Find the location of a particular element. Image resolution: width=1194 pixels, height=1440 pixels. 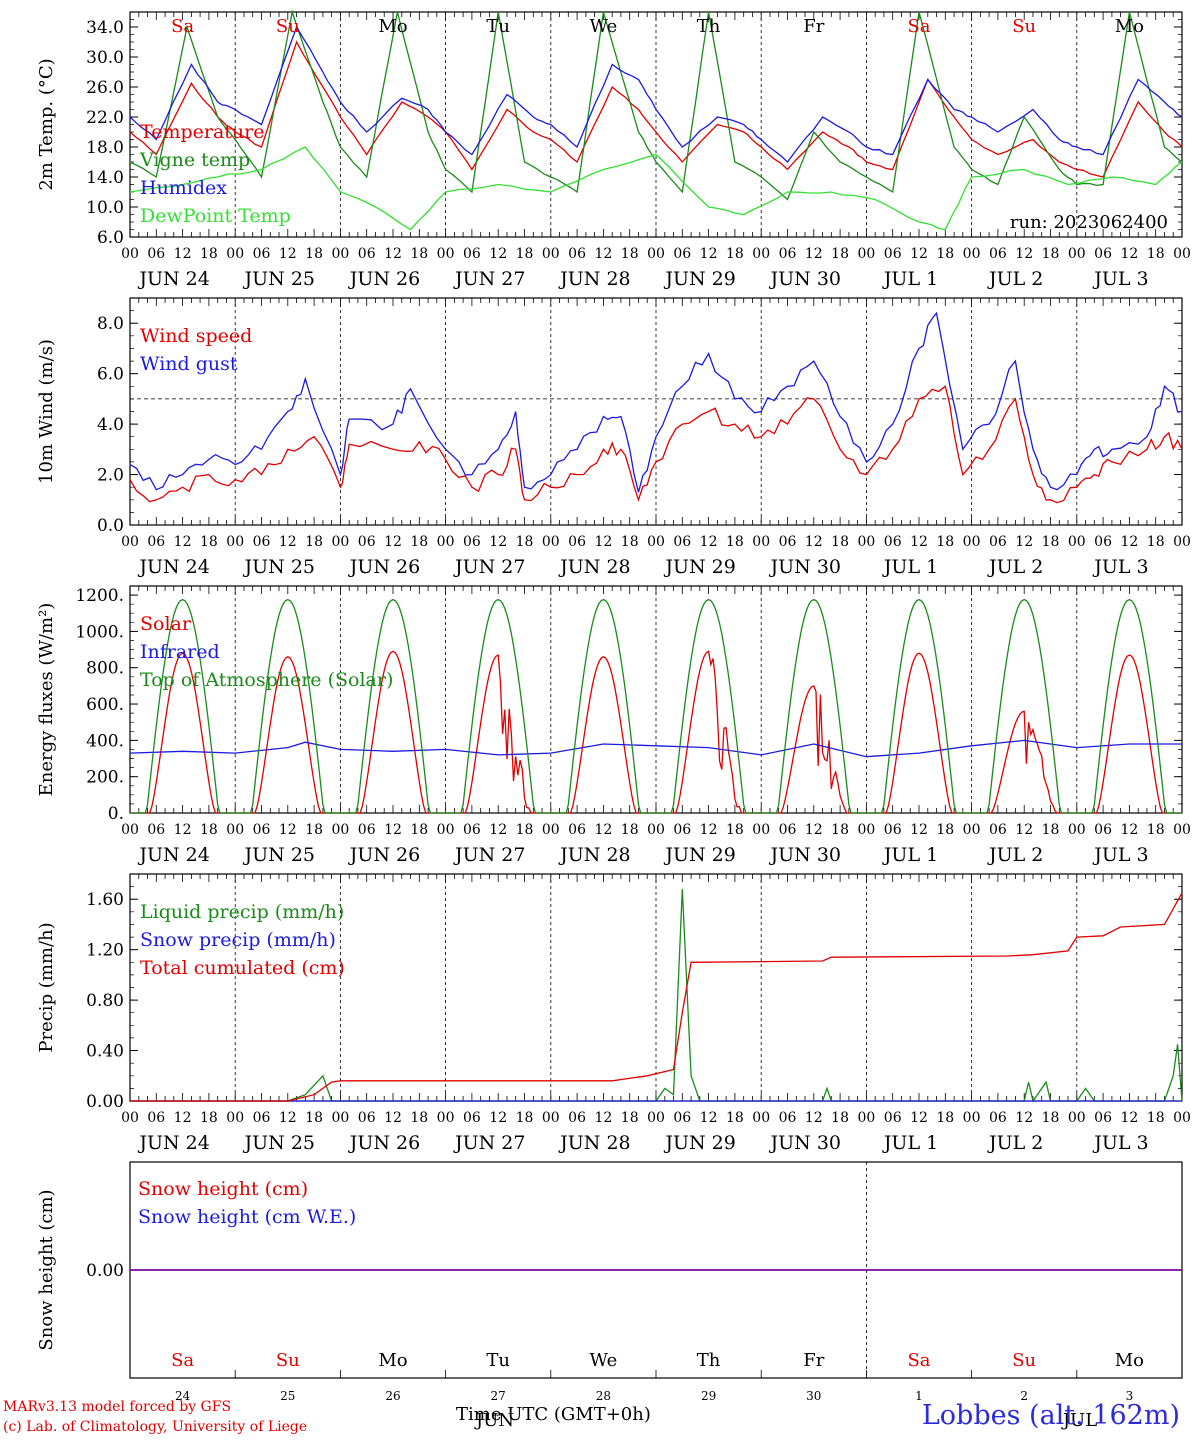

y-tick-label: 0.80 is located at coordinates (105, 1001).